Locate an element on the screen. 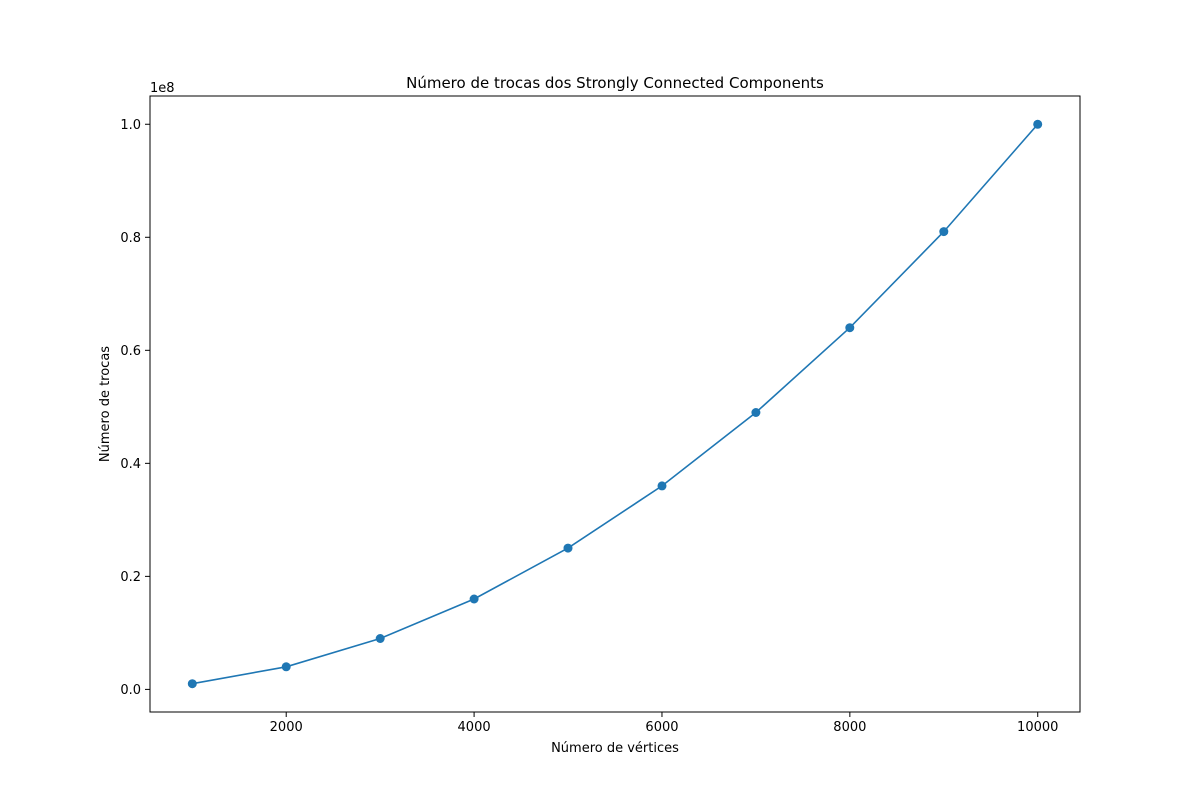 This screenshot has width=1200, height=800. y-tick-label: 0.4 is located at coordinates (130, 464).